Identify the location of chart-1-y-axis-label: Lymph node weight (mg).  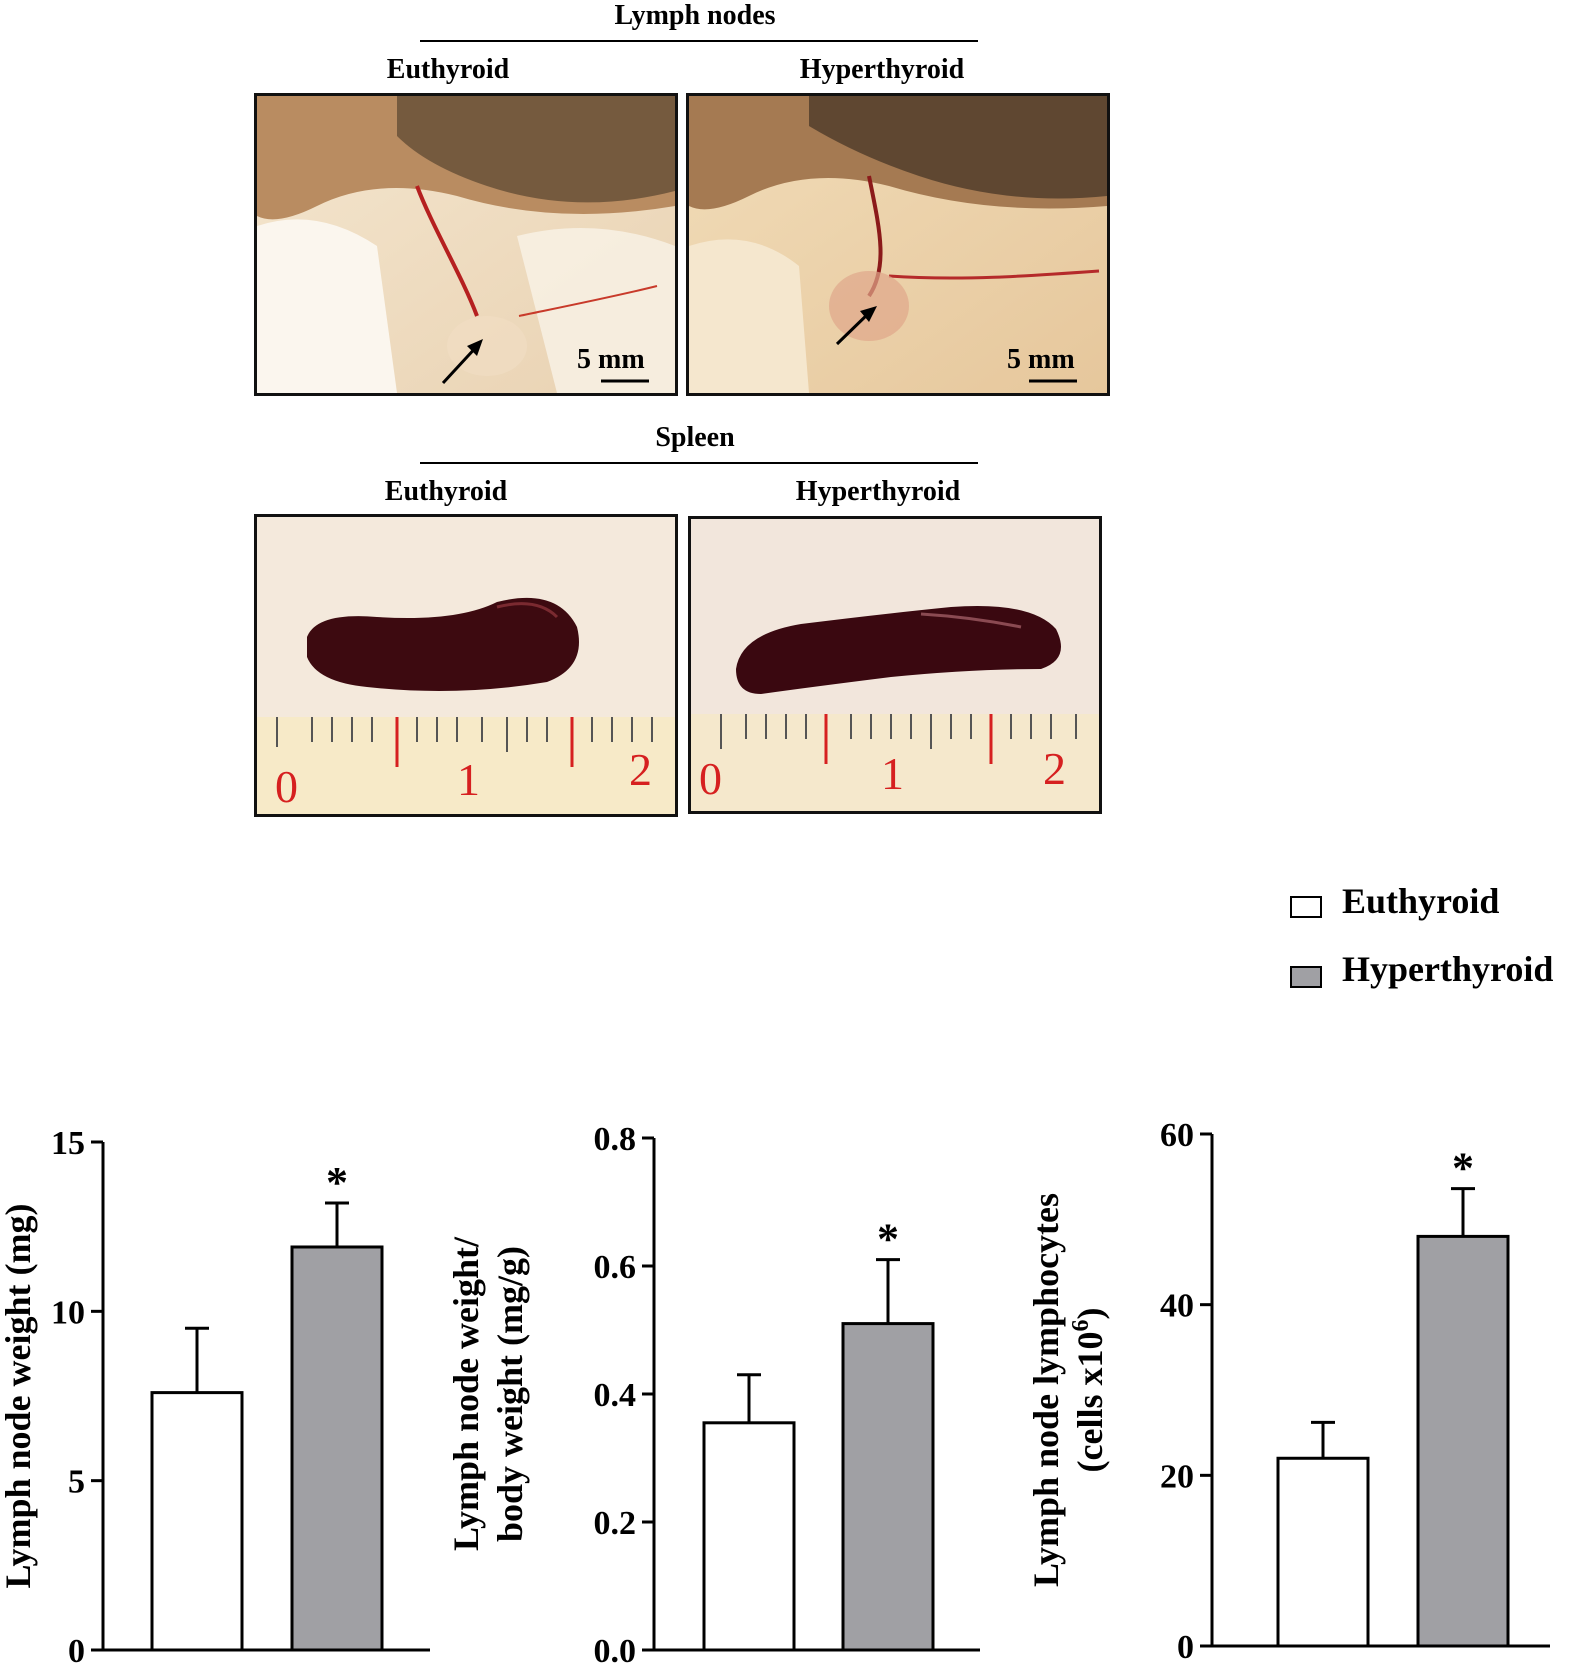
(19, 1395).